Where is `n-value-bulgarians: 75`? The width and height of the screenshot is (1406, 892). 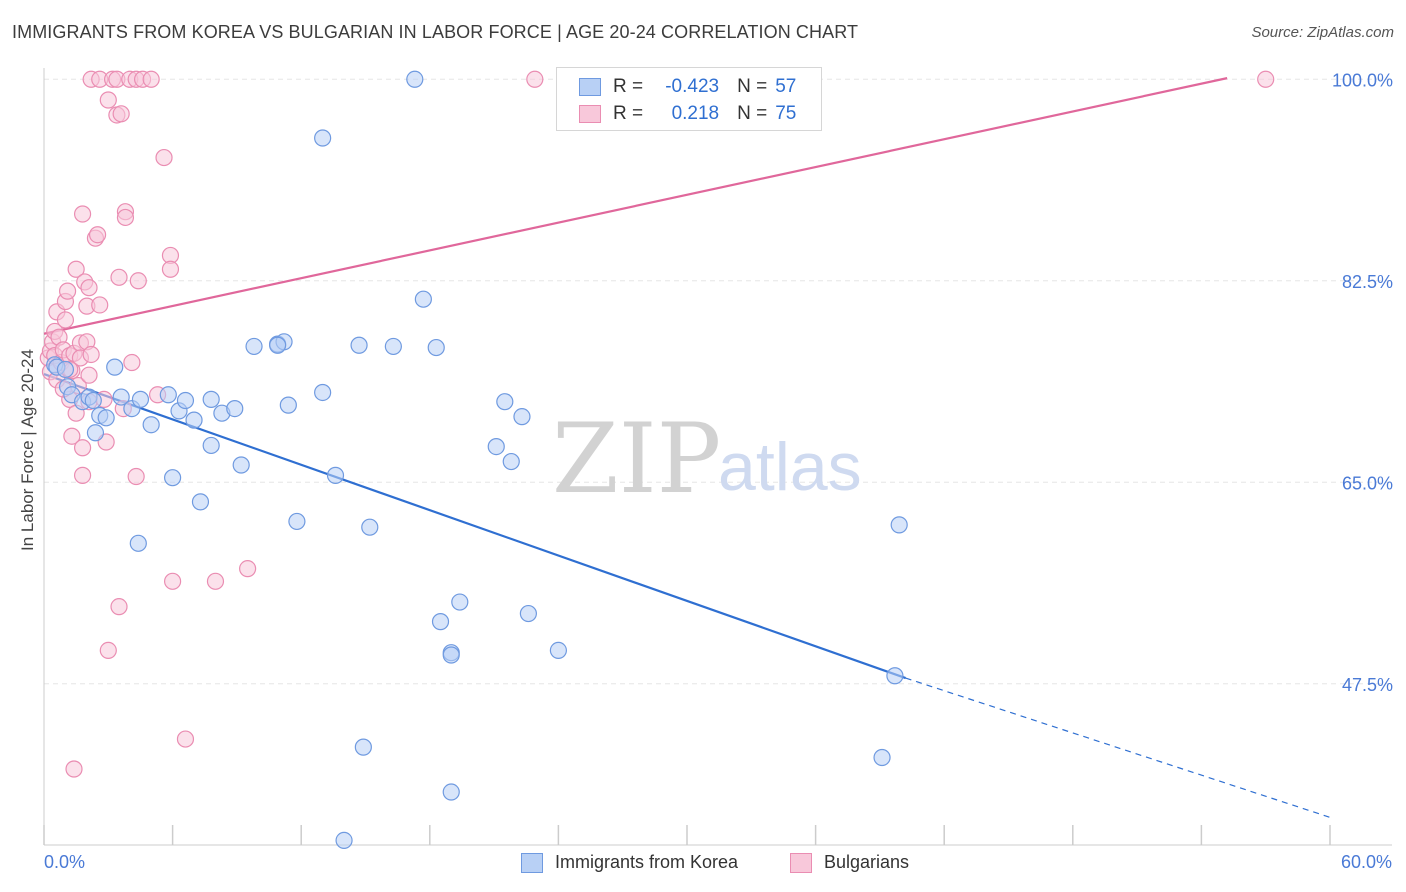 n-value-bulgarians: 75 is located at coordinates (786, 113).